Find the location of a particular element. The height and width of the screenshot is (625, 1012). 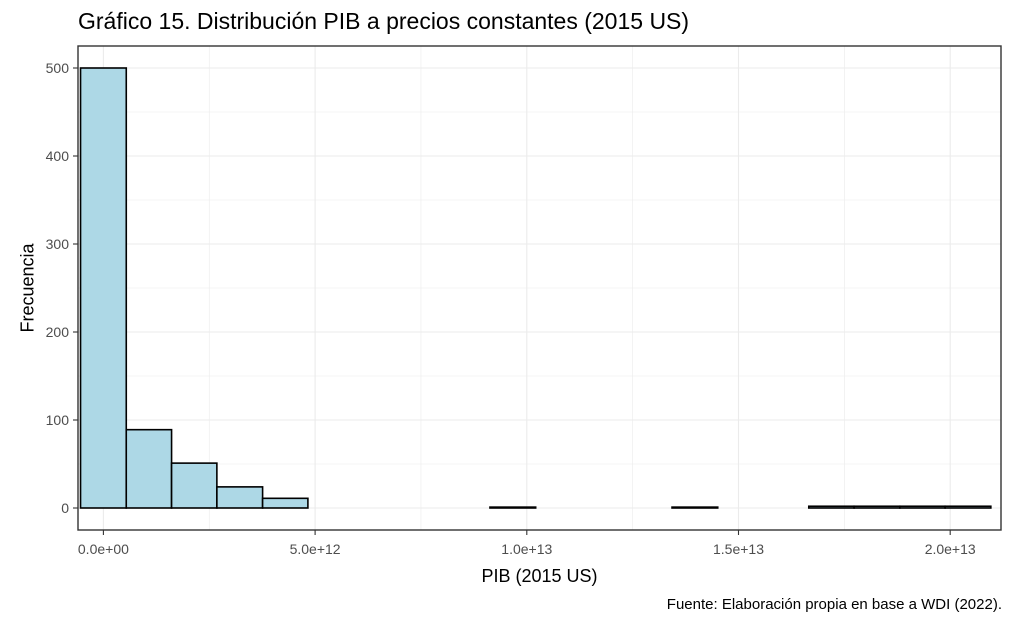

x-tick-label: 2.0e+13 is located at coordinates (950, 549).